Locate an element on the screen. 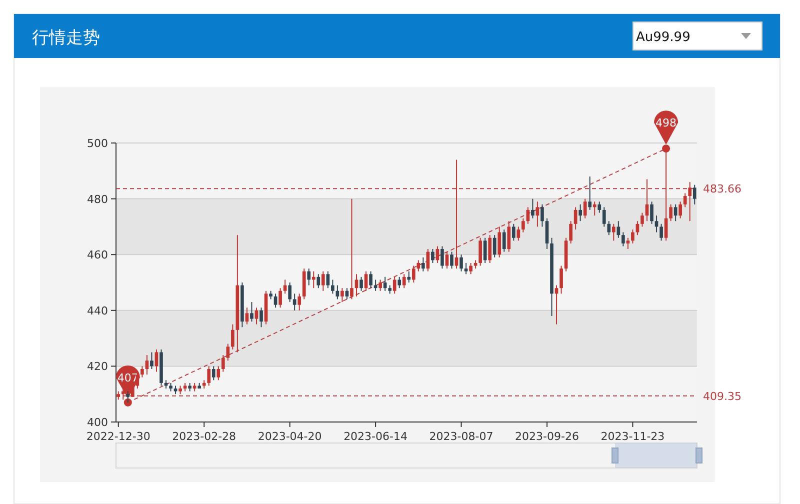 The image size is (800, 504). annotation: 498 is located at coordinates (666, 123).